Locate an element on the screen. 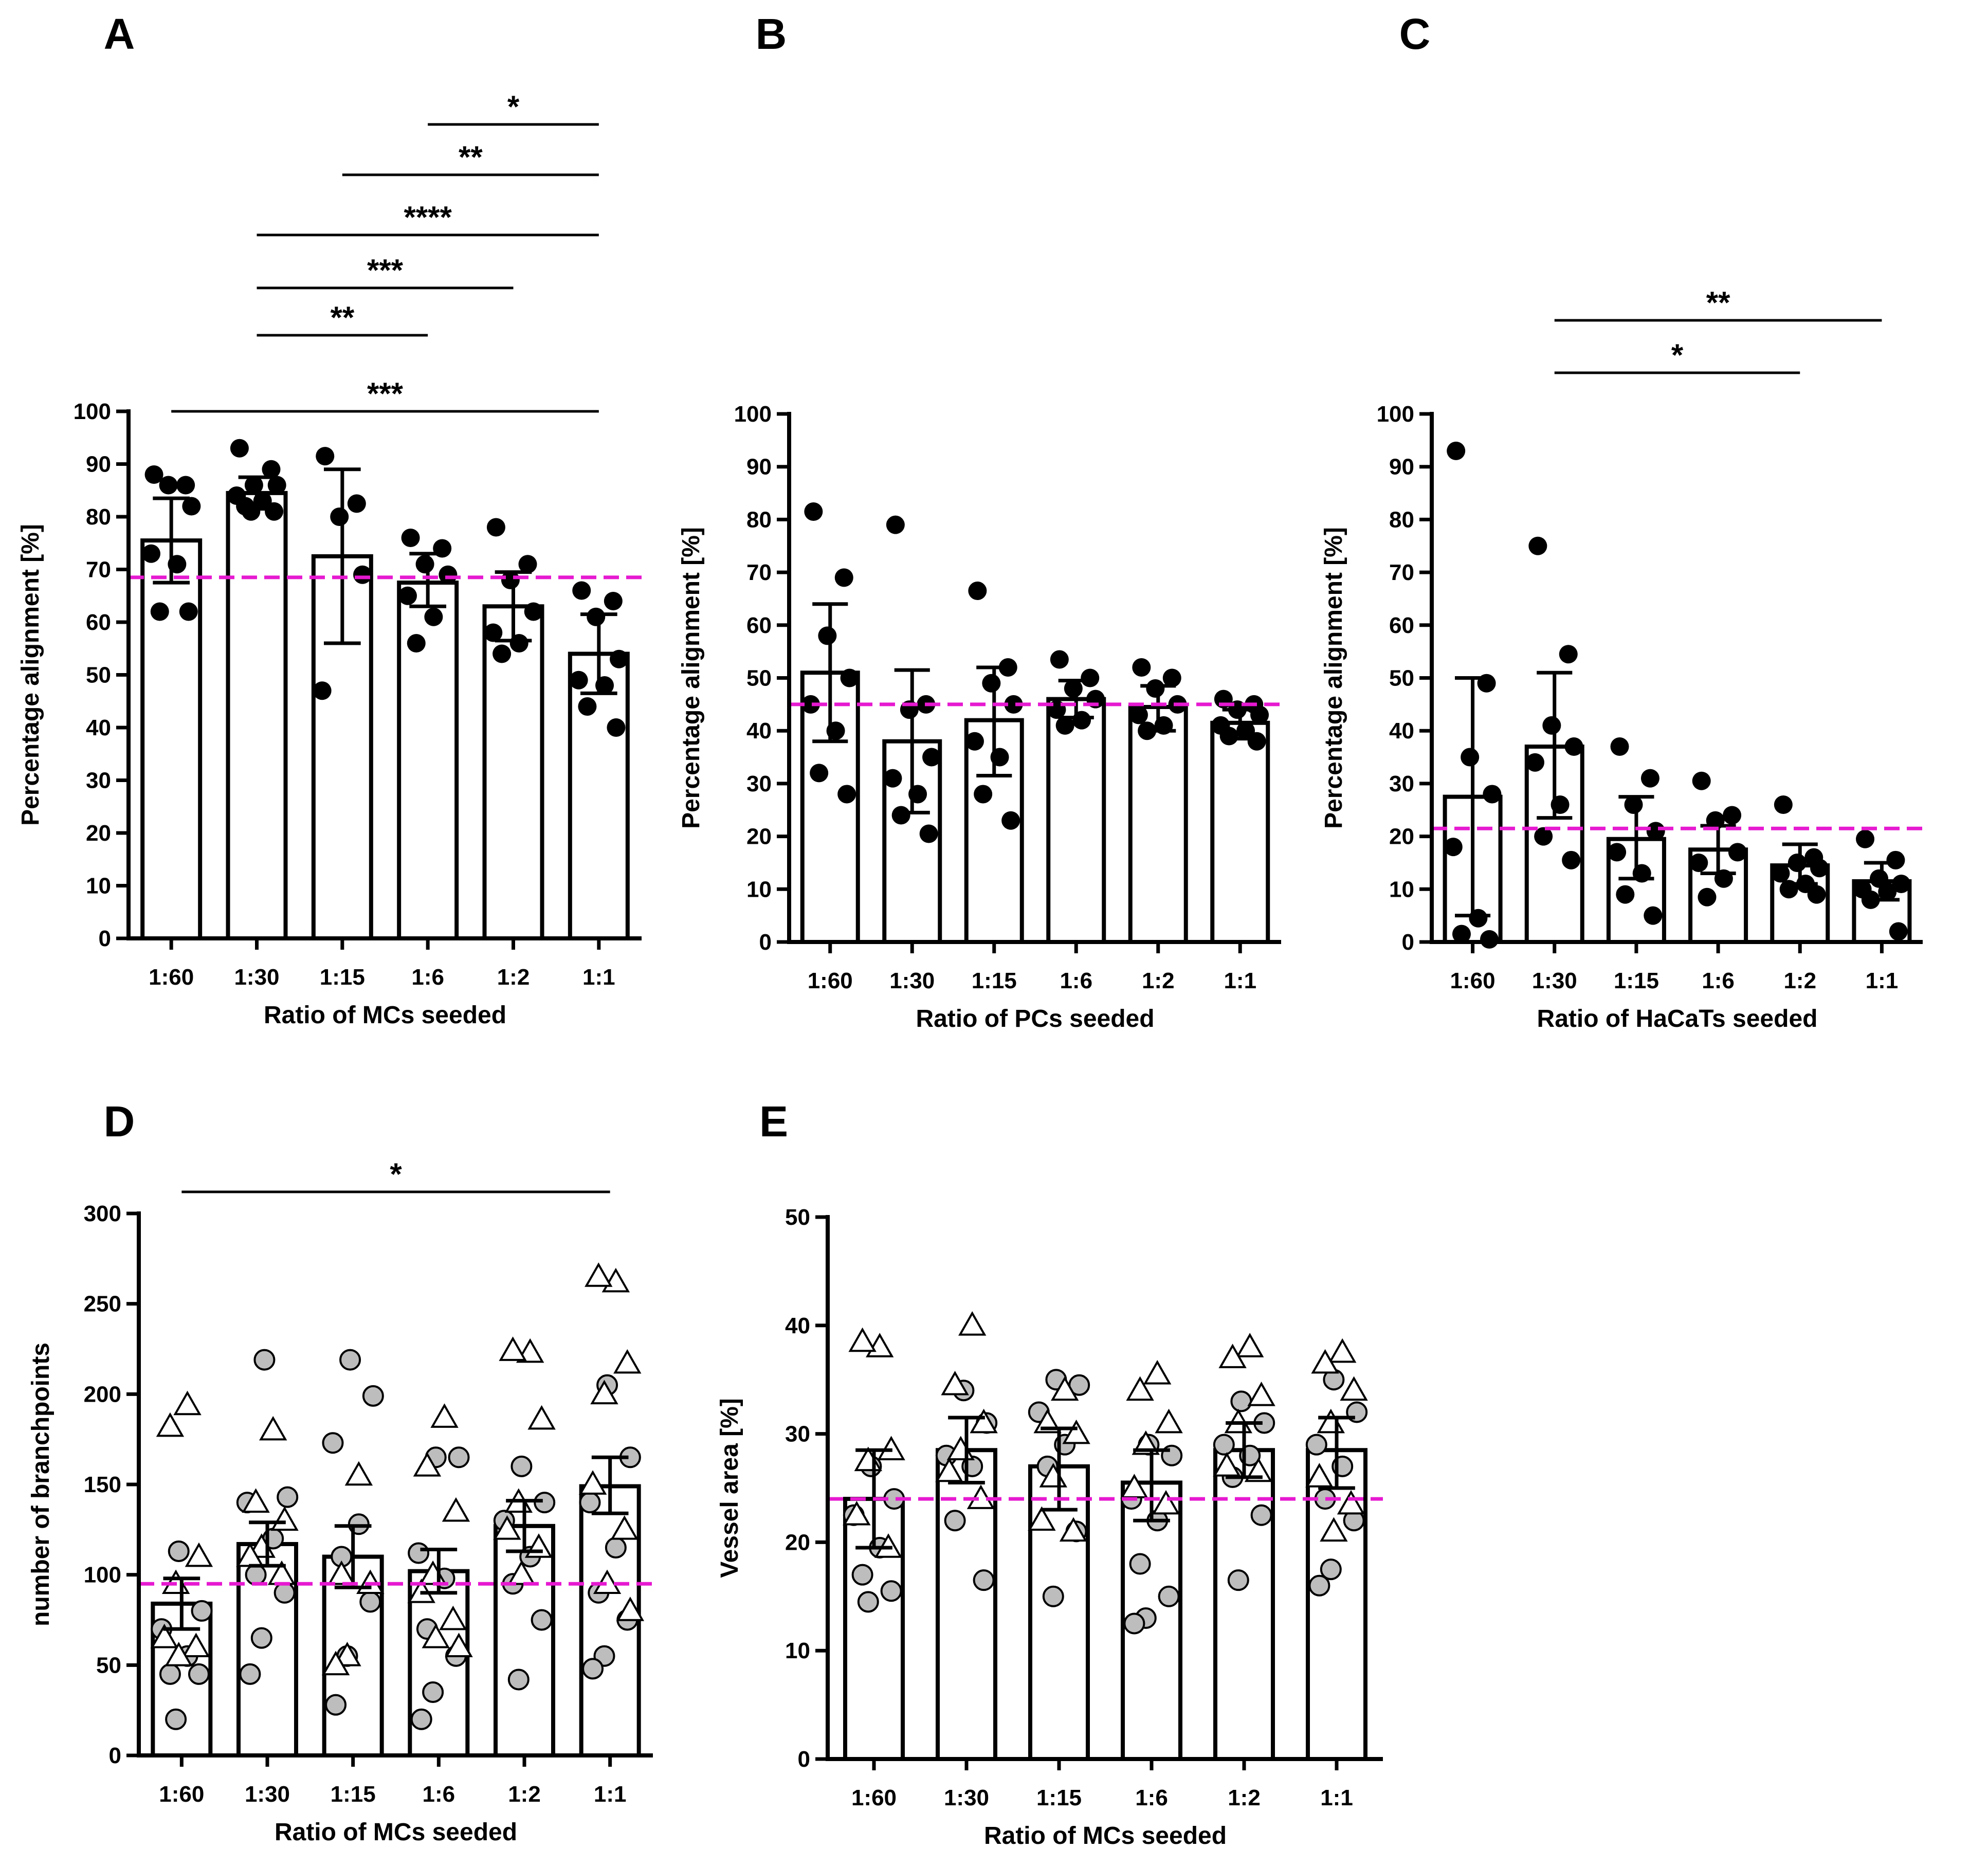 The height and width of the screenshot is (1867, 1988). significance-label: ** is located at coordinates (342, 317).